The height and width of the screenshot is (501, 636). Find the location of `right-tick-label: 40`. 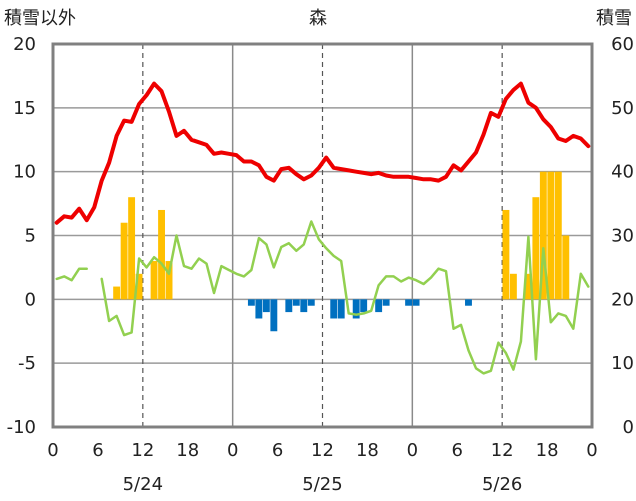

right-tick-label: 40 is located at coordinates (622, 172).